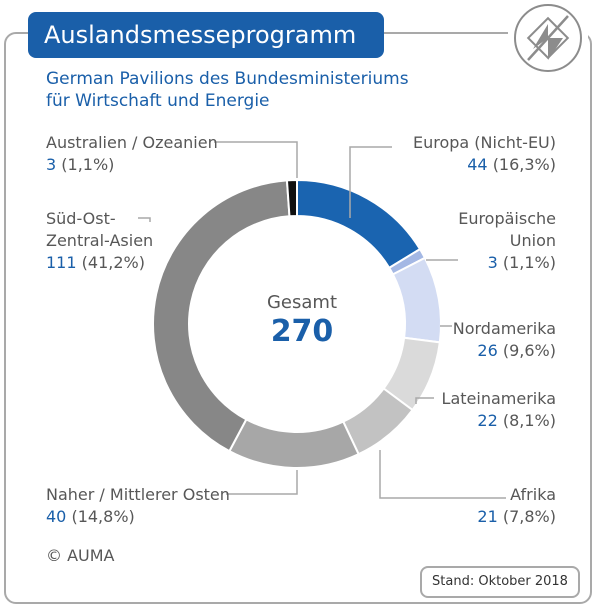  What do you see at coordinates (103, 516) in the screenshot?
I see `label-nahost-percent: (14,8%)` at bounding box center [103, 516].